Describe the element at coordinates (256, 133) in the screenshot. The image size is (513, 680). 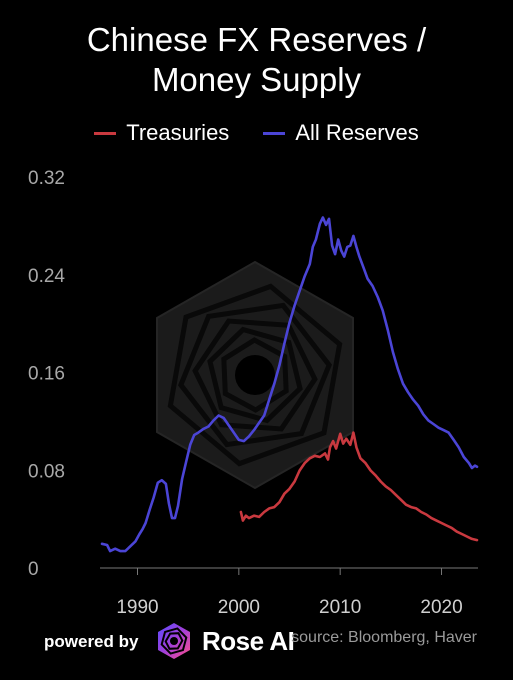
I see `chart-legend: Treasuries All Reserves` at that location.